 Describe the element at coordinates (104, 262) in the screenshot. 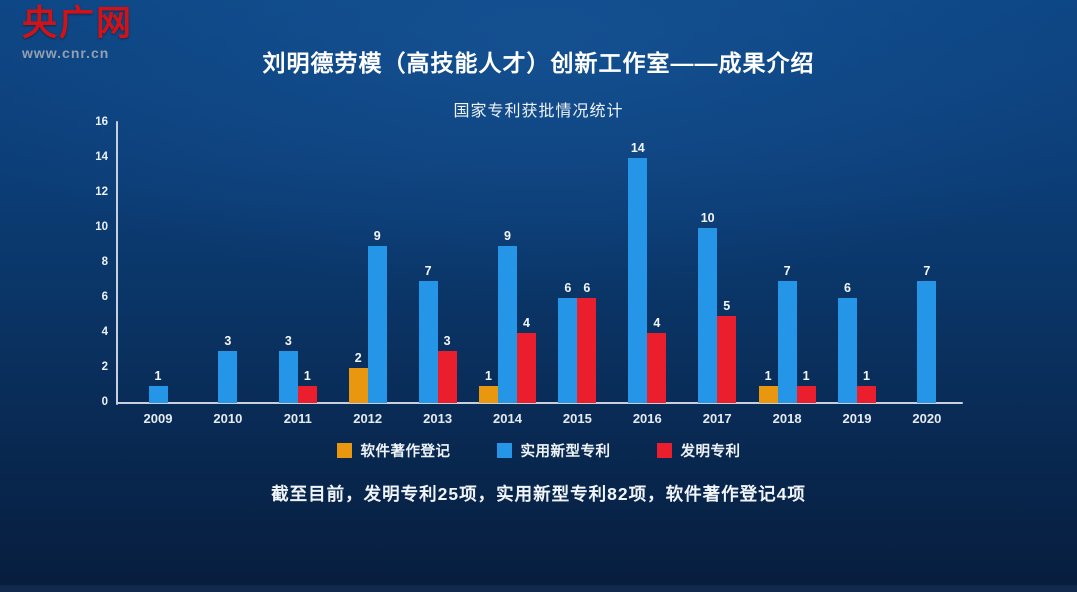

I see `y-tick-label: 8` at that location.